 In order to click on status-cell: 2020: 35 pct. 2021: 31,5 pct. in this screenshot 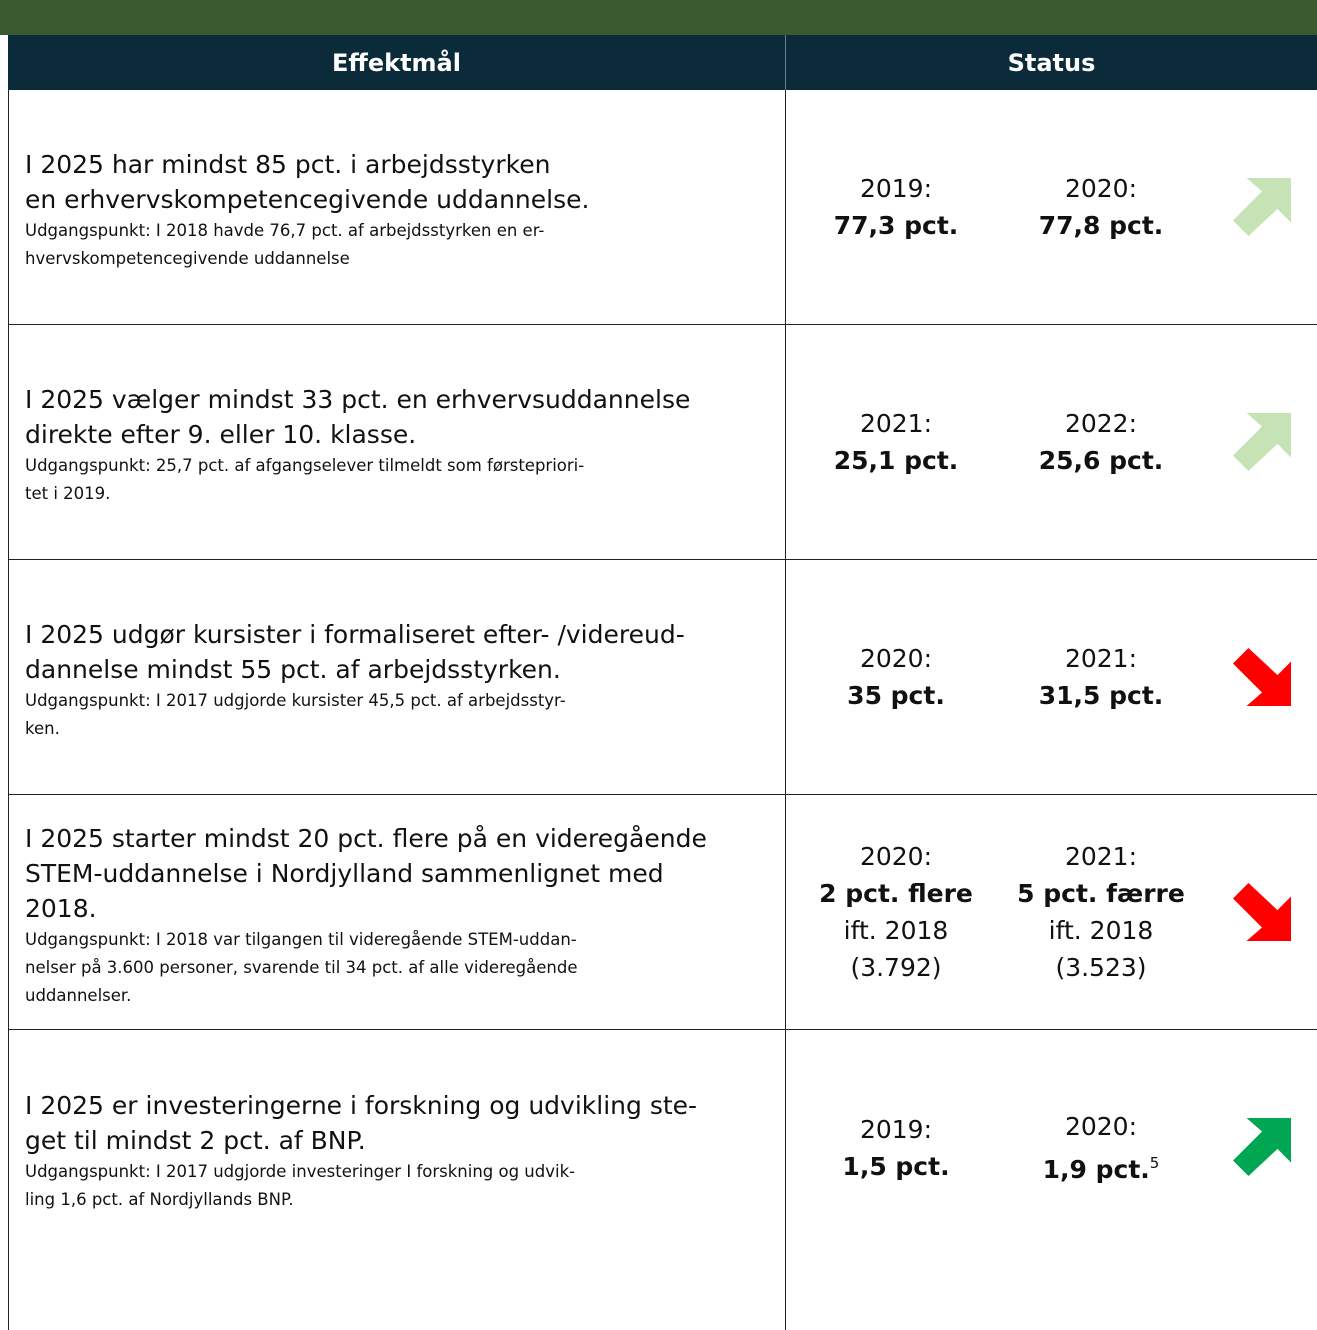, I will do `click(1051, 677)`.